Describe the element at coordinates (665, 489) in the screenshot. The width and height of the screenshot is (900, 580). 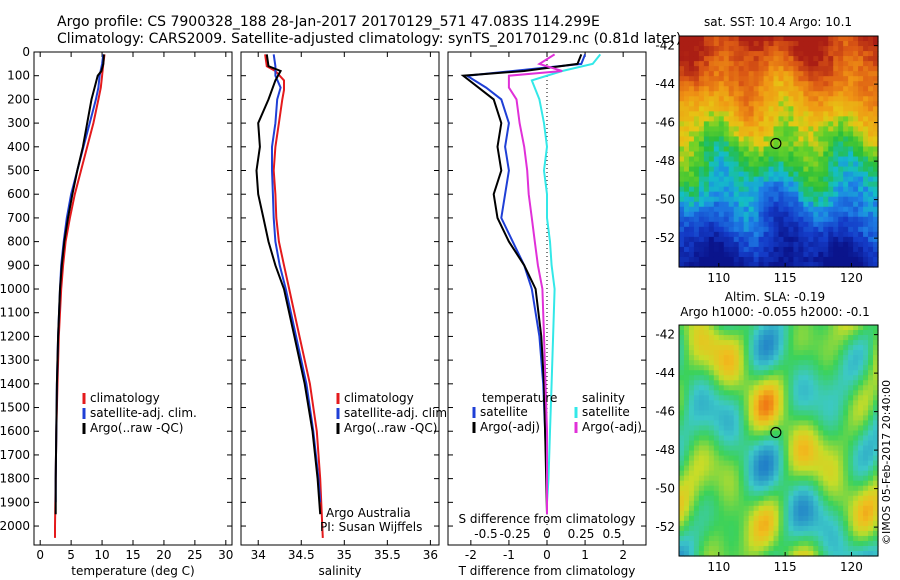
I see `y-tick-label: -50` at that location.